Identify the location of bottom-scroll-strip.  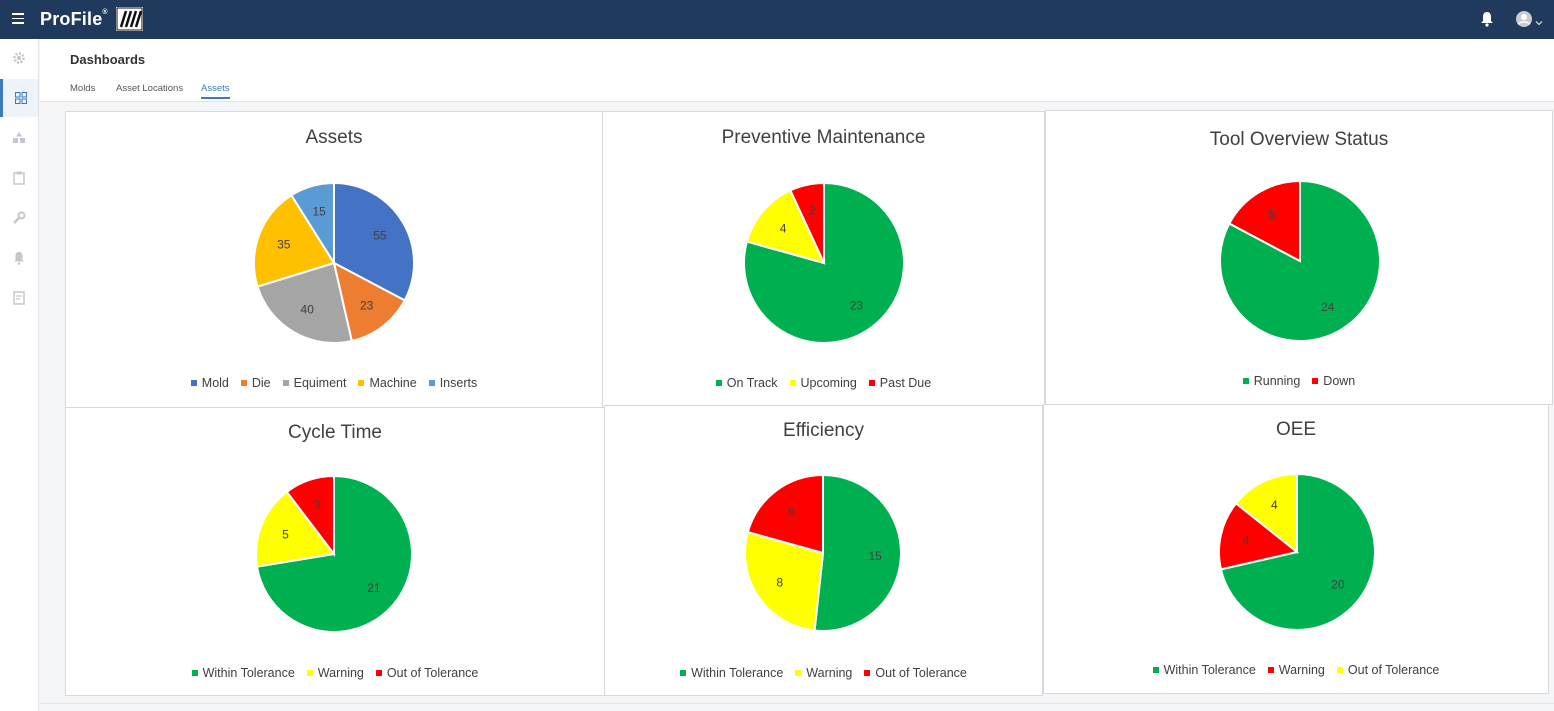
(797, 707).